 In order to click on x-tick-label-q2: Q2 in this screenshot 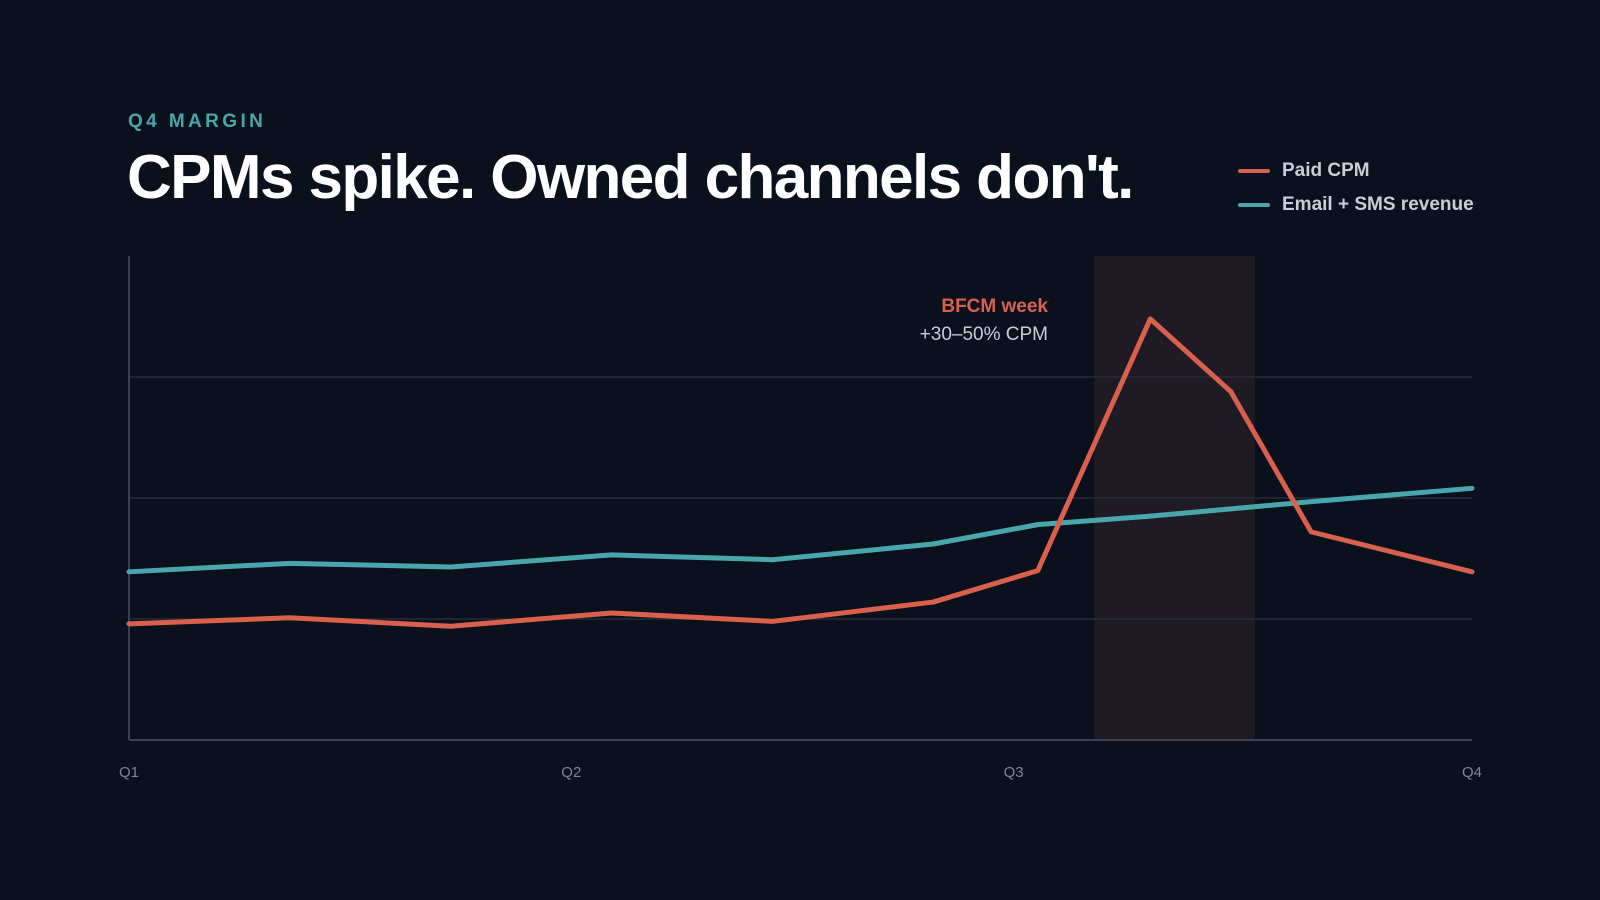, I will do `click(571, 772)`.